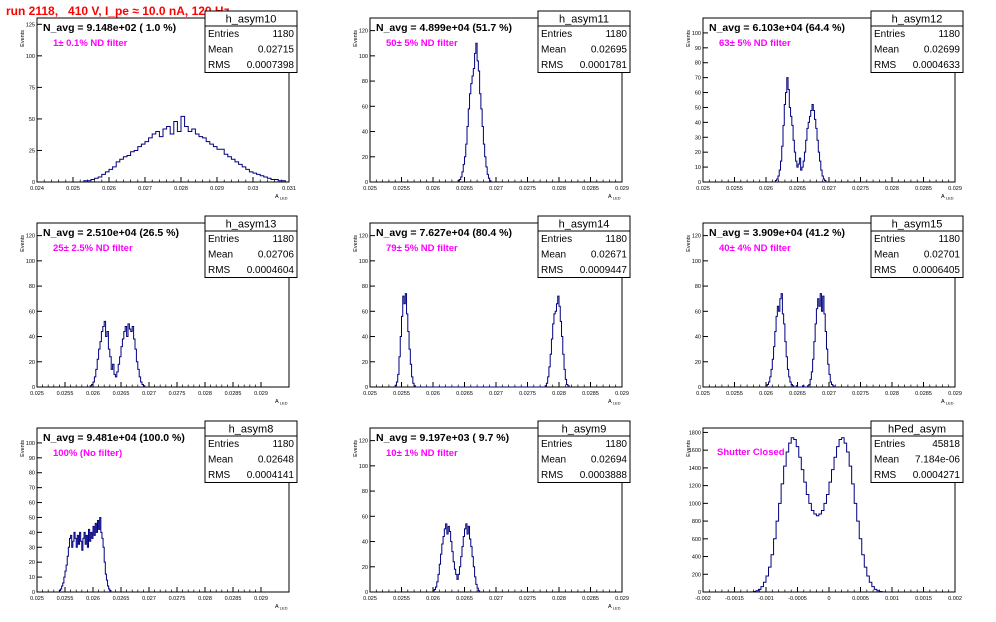 Image resolution: width=996 pixels, height=622 pixels. What do you see at coordinates (32, 120) in the screenshot?
I see `y-tick-label: 50` at bounding box center [32, 120].